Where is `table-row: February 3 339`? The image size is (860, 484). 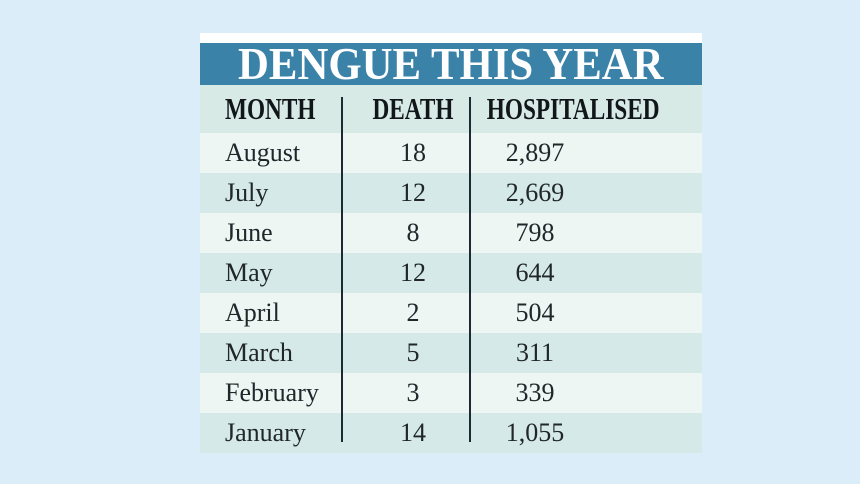
table-row: February 3 339 is located at coordinates (451, 393).